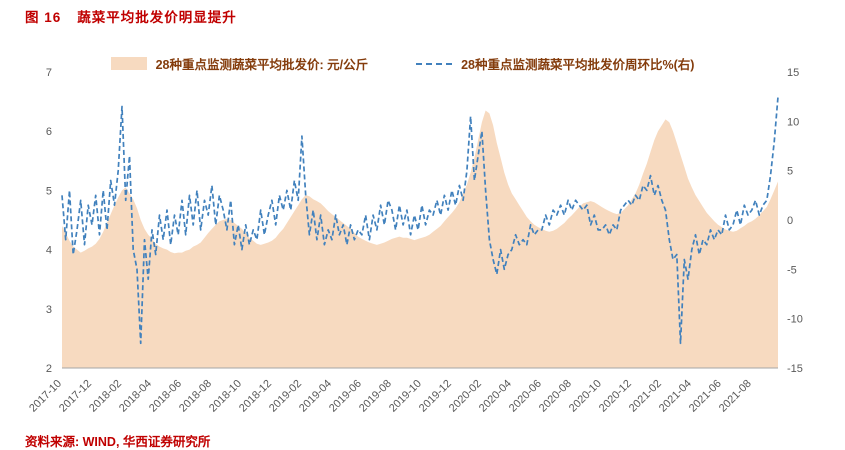 This screenshot has width=845, height=450. I want to click on left-axis-tick: 7, so click(49, 73).